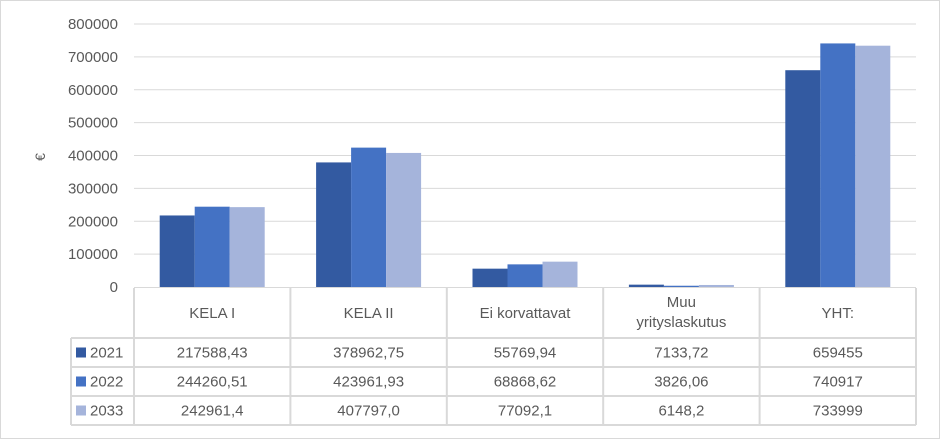 Image resolution: width=940 pixels, height=439 pixels. I want to click on y-tick-label: 800000, so click(93, 24).